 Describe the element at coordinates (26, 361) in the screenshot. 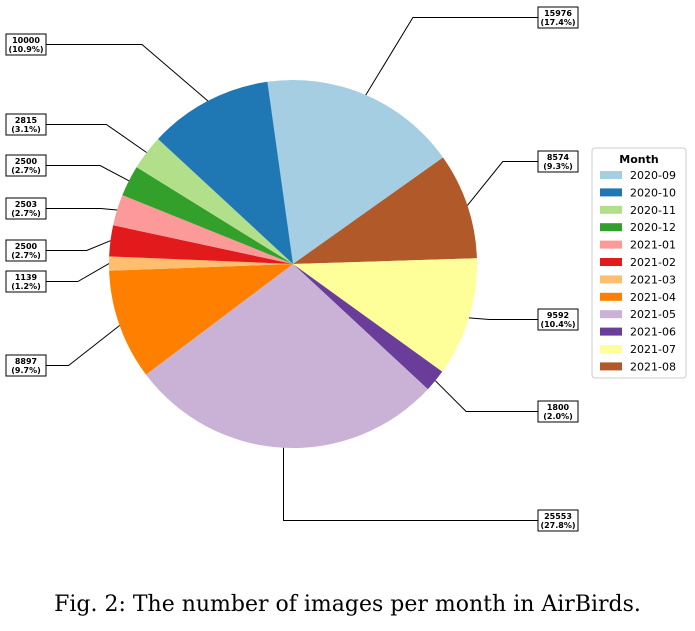

I see `slice-value: 8897` at that location.